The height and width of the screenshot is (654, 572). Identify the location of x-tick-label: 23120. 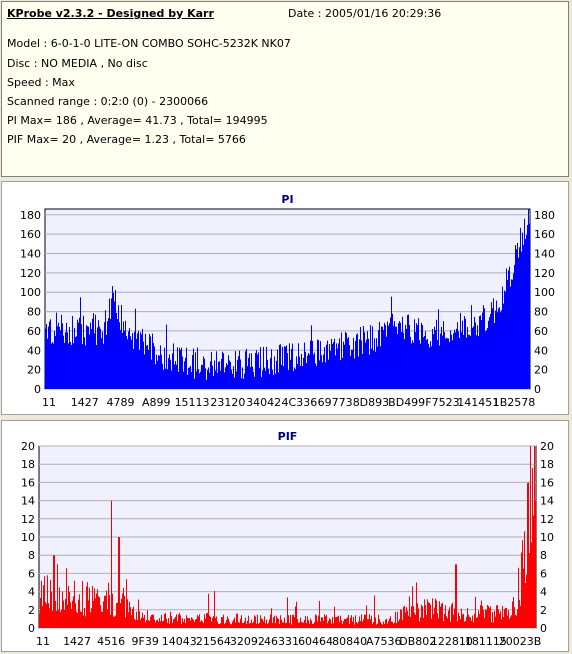
(227, 402).